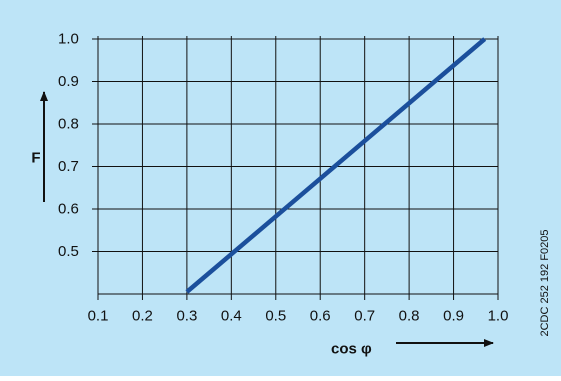  Describe the element at coordinates (186, 316) in the screenshot. I see `x-tick-label-2: 0.3` at that location.